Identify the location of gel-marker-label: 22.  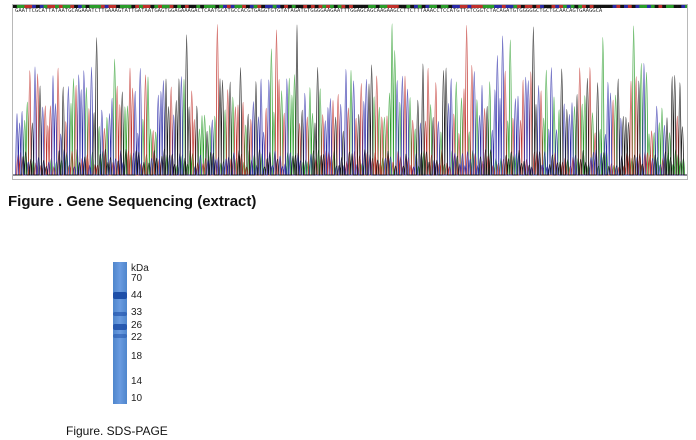
(137, 337).